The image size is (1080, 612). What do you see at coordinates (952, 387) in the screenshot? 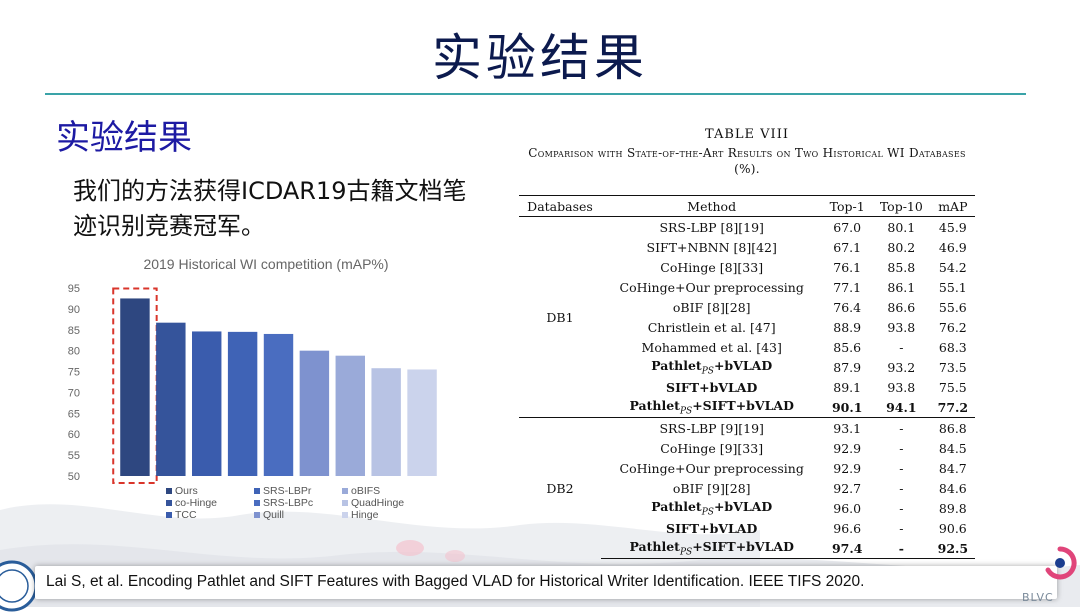
I see `map-cell: 75.5` at bounding box center [952, 387].